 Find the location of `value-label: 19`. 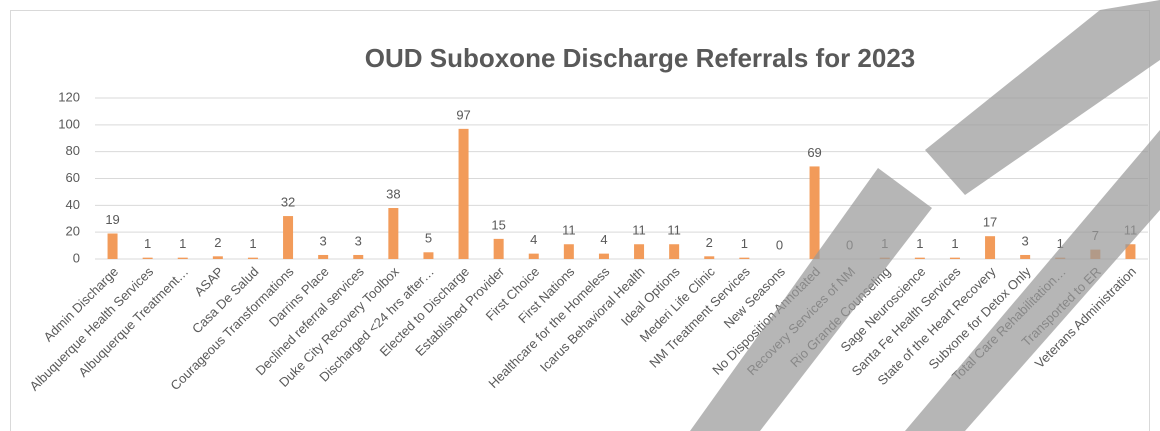

value-label: 19 is located at coordinates (112, 219).